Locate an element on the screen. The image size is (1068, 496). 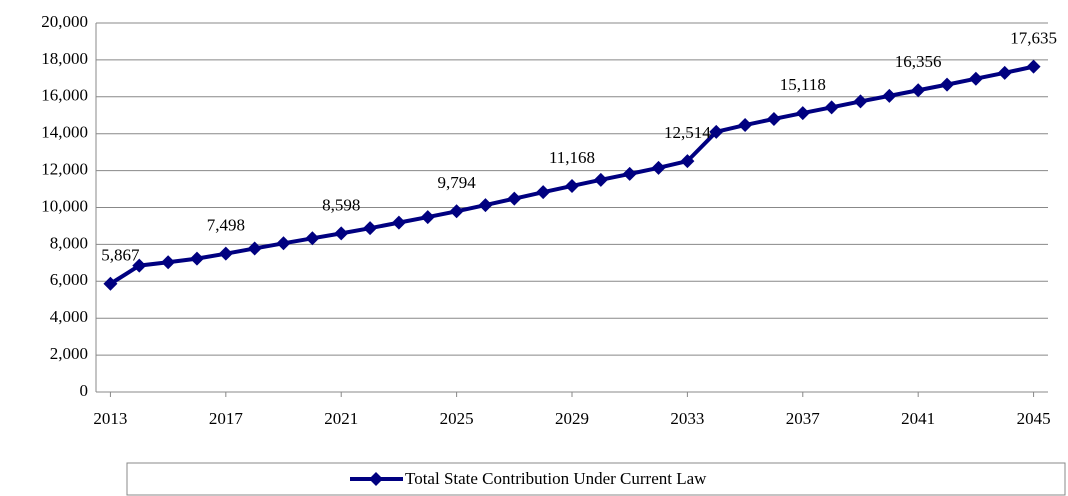
y-tick-label: 2,000 is located at coordinates (69, 353).